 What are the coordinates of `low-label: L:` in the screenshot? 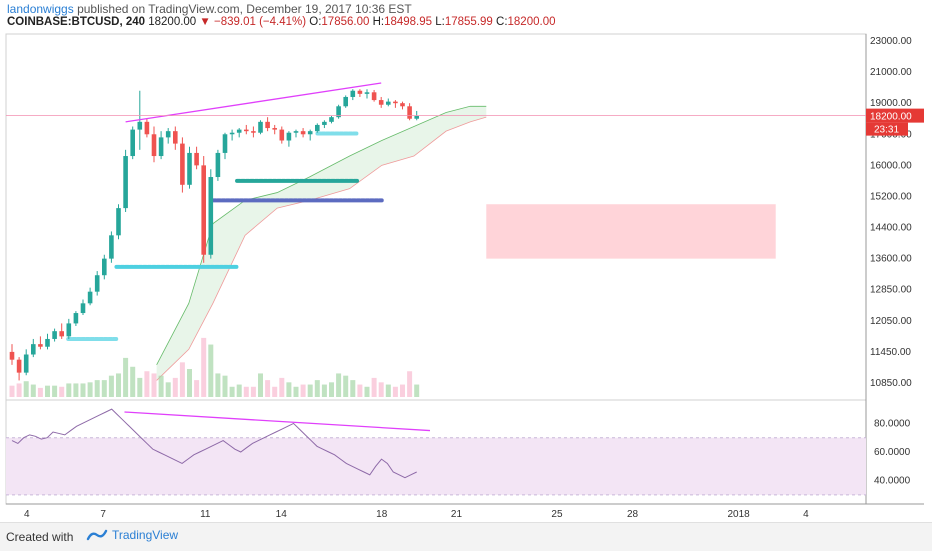 It's located at (440, 22).